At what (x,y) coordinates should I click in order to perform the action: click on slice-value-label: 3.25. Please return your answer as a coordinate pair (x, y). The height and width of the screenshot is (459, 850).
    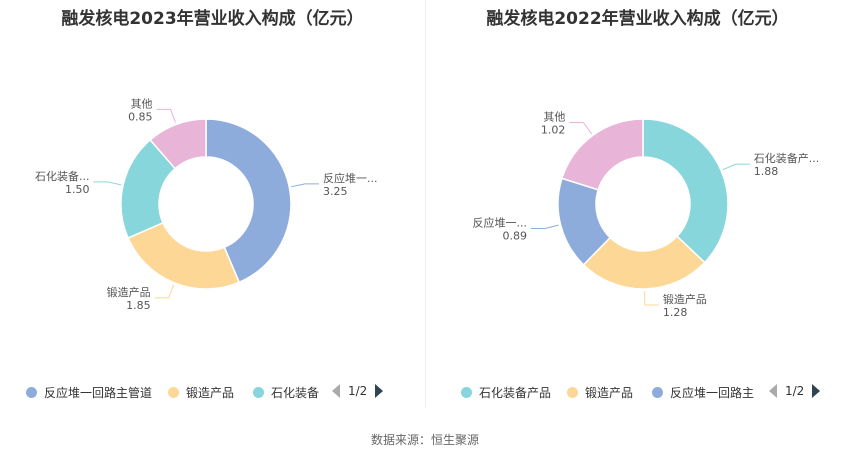
    Looking at the image, I should click on (335, 191).